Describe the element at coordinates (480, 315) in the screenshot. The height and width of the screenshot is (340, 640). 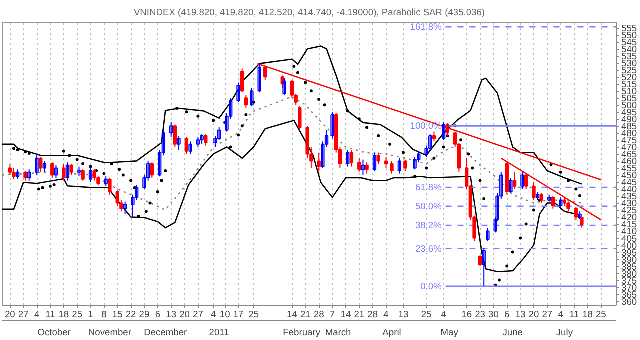
I see `x-tick-label: 23` at that location.